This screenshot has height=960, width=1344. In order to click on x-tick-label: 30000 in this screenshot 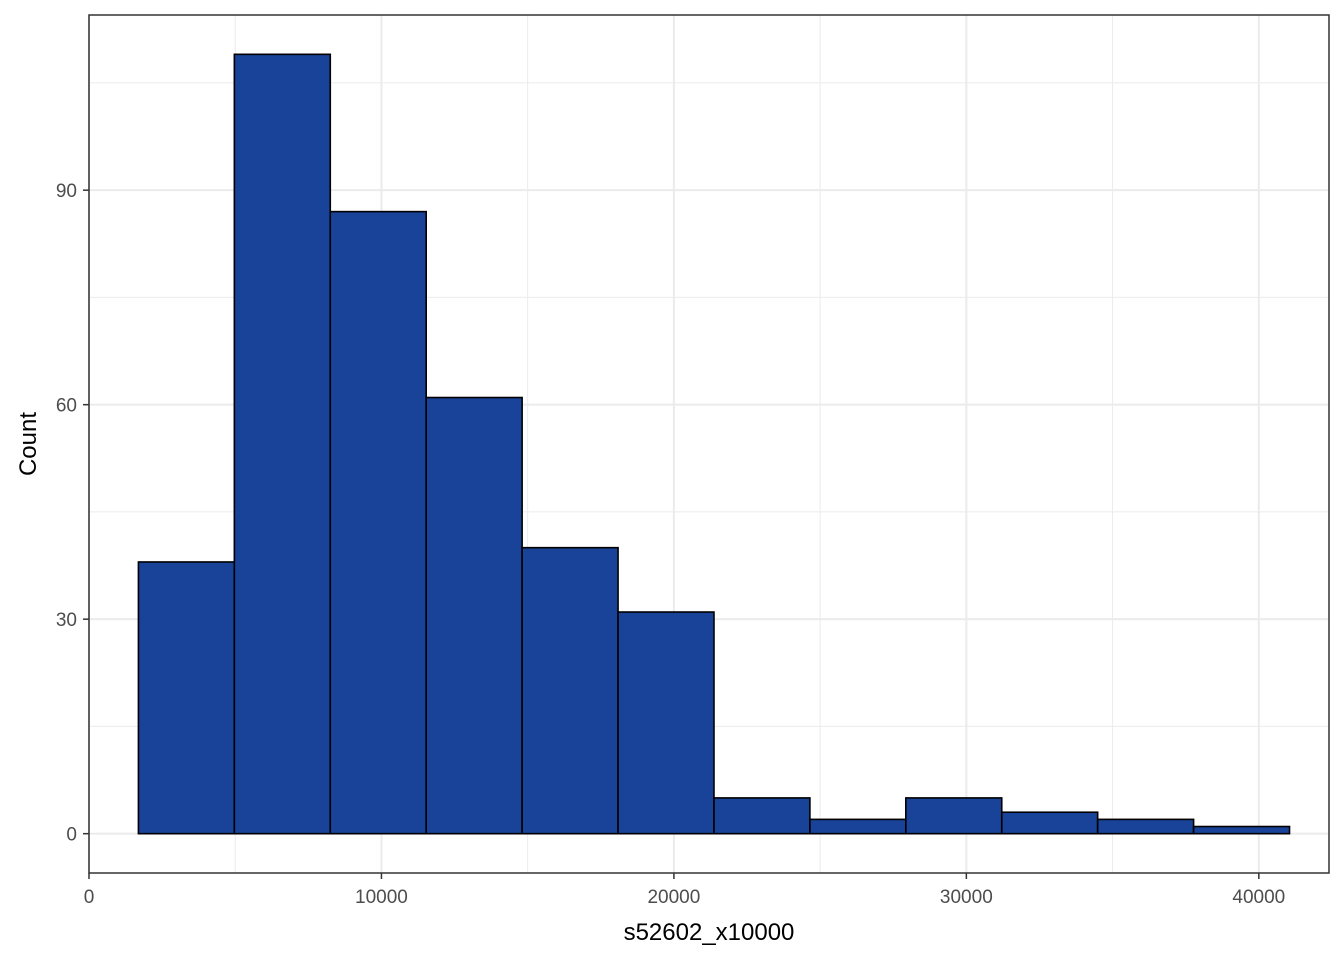, I will do `click(966, 897)`.